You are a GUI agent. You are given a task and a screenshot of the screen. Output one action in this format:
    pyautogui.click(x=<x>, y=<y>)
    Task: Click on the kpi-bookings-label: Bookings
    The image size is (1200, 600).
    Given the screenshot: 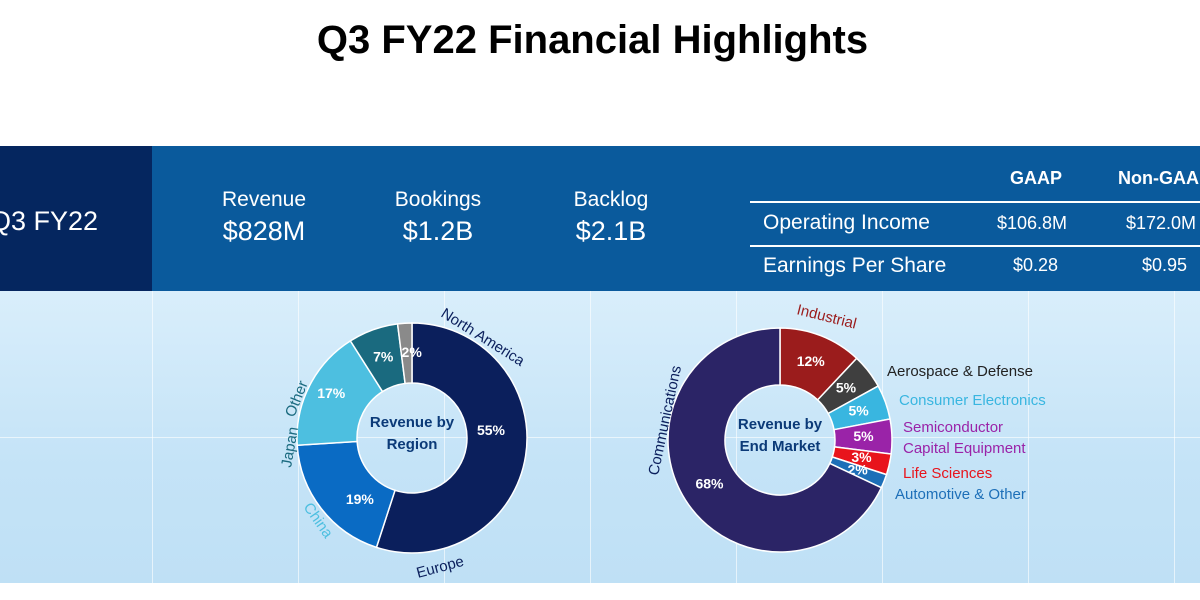 What is the action you would take?
    pyautogui.click(x=438, y=199)
    